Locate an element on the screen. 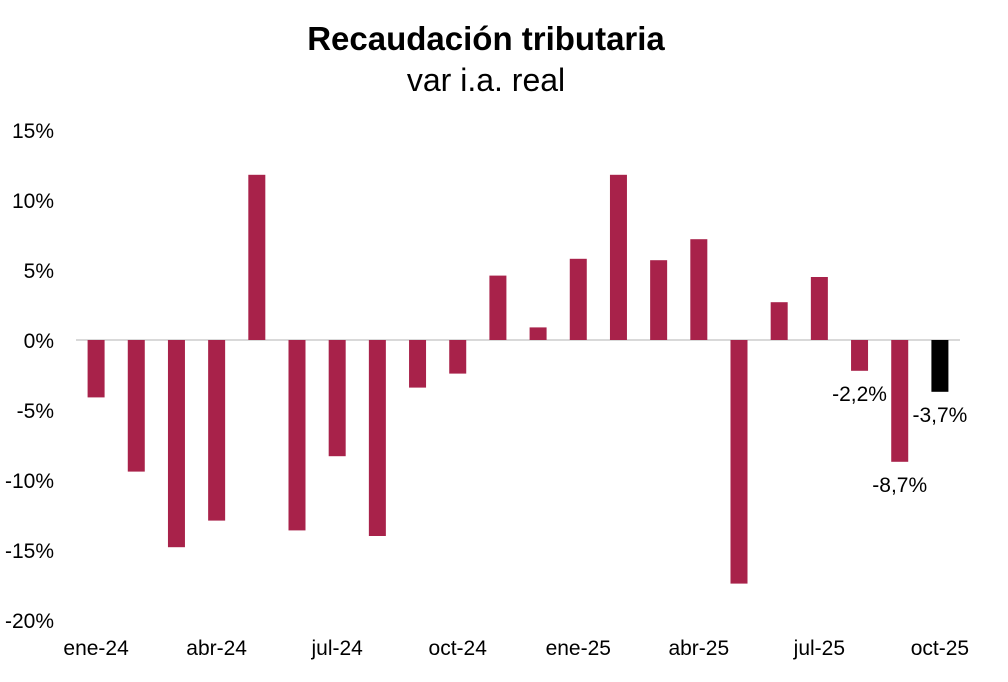 Image resolution: width=1008 pixels, height=682 pixels. x-tick-label: oct-25 is located at coordinates (940, 648).